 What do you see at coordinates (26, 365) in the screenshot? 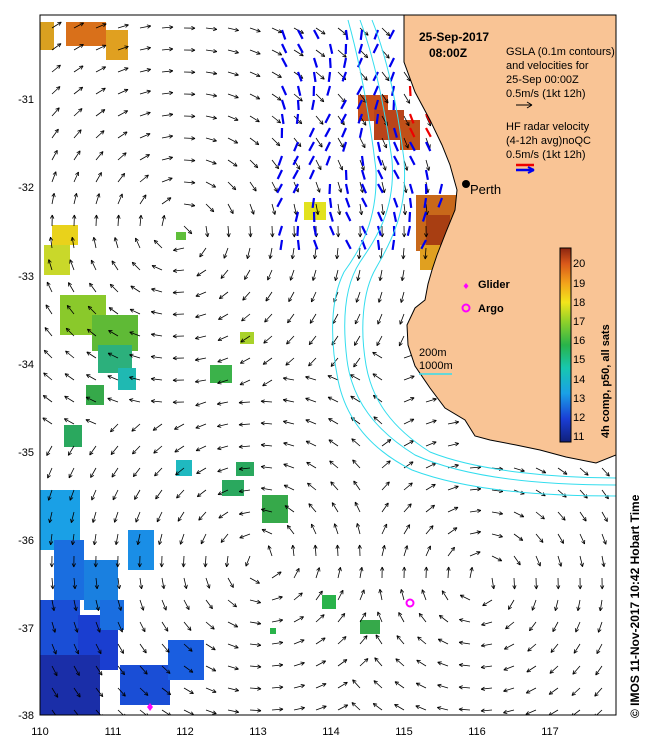
I see `y-tick-label: -34` at bounding box center [26, 365].